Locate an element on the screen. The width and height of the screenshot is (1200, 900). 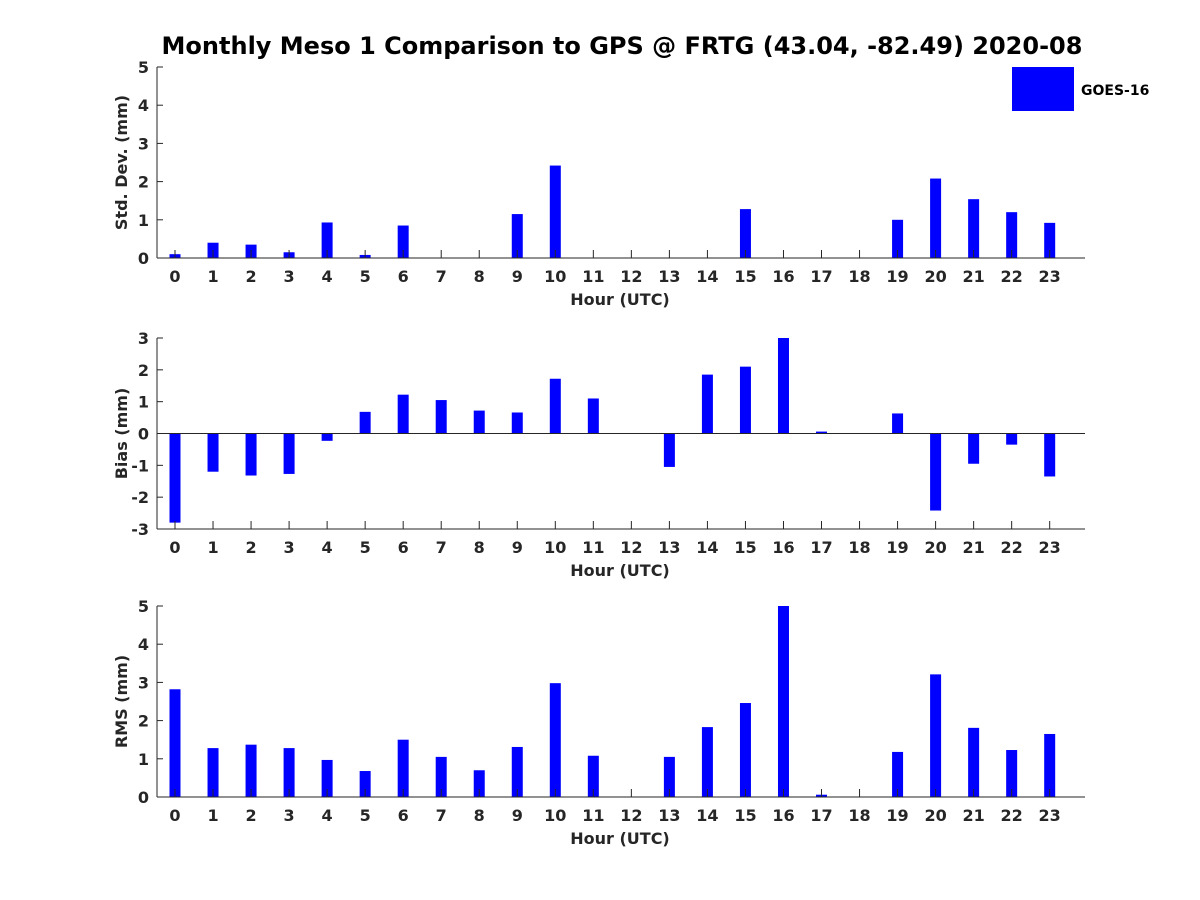
y-tick-label: 2 is located at coordinates (143, 370).